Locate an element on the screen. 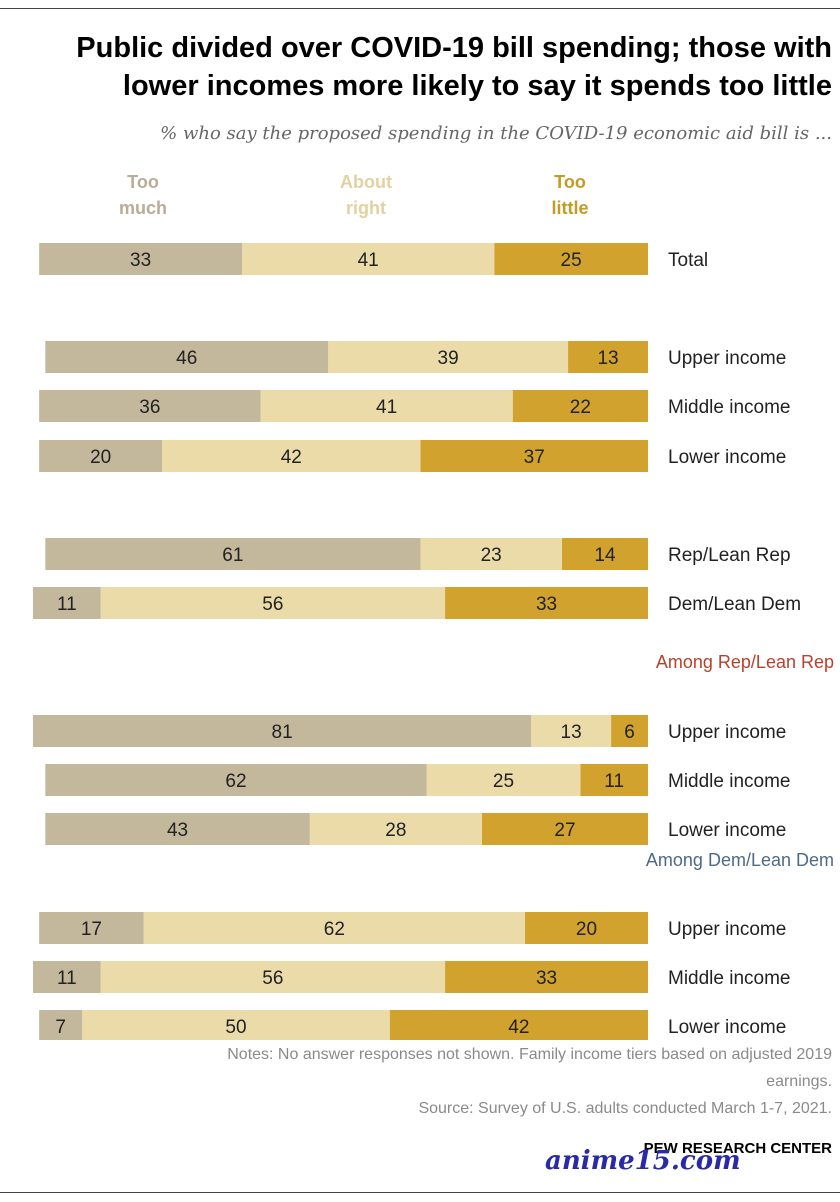  bar-value-too-little: 11 is located at coordinates (614, 781).